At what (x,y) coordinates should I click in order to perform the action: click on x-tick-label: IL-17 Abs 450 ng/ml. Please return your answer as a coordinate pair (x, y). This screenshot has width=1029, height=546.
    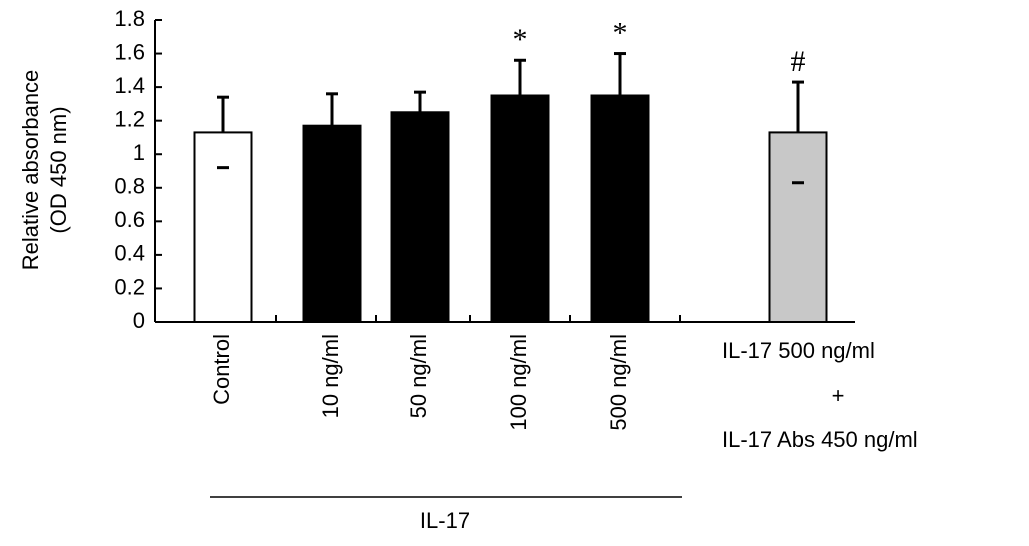
    Looking at the image, I should click on (820, 439).